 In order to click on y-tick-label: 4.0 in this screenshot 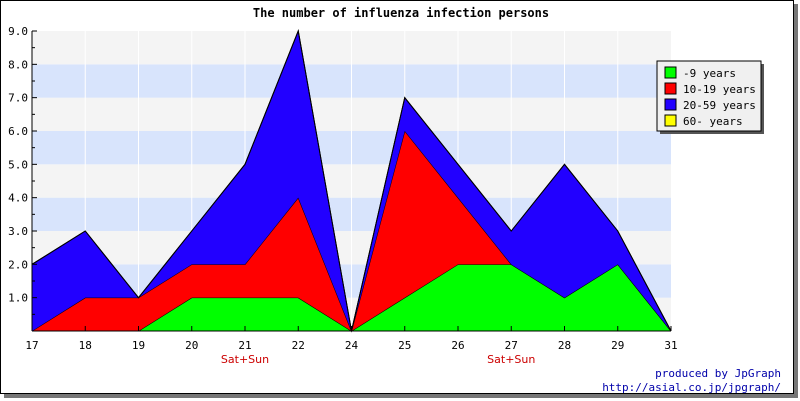, I will do `click(18, 198)`.